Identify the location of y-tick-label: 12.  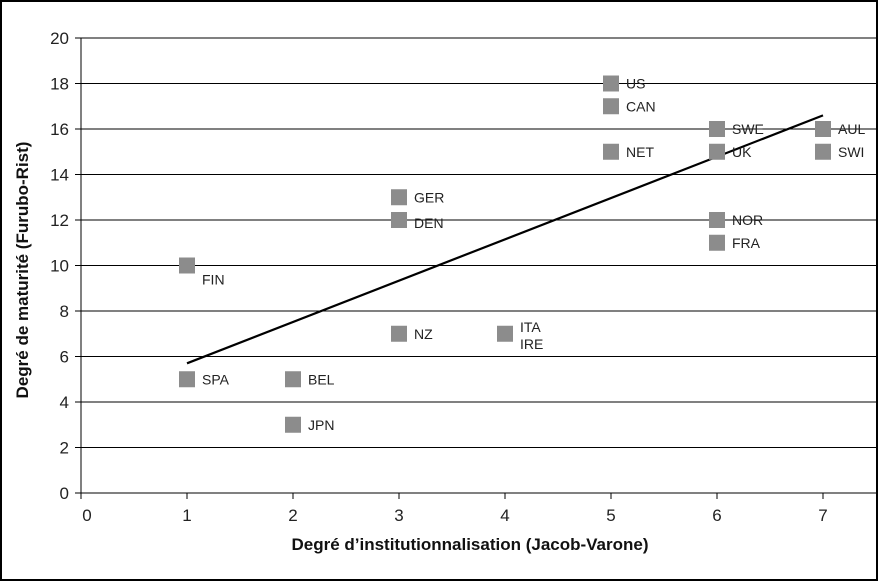
(59, 220).